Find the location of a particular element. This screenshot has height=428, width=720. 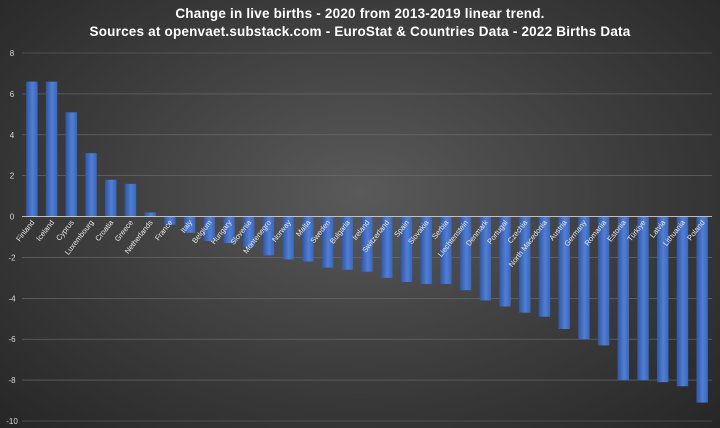

y-tick-label: 2 is located at coordinates (12, 176).